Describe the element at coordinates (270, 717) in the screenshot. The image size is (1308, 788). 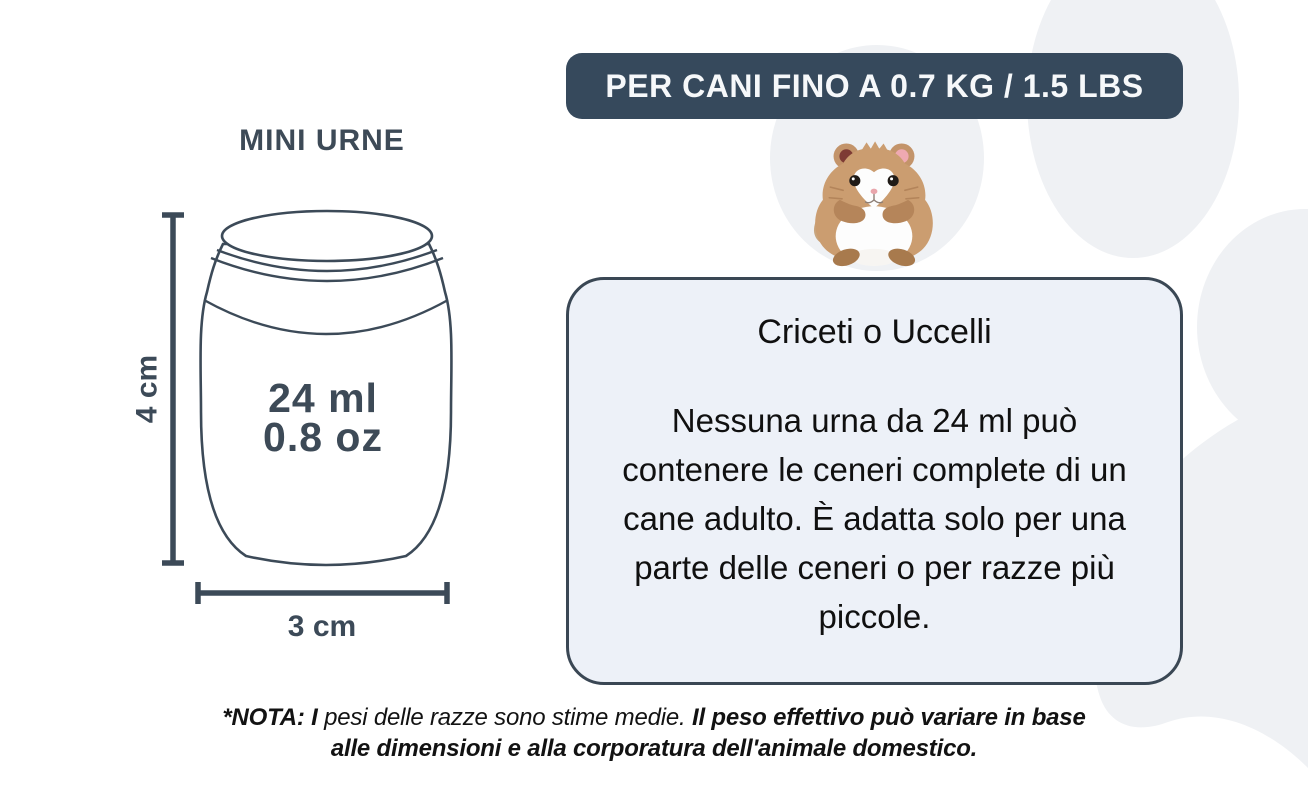
I see `footnote-bold-intro: *NOTA: I` at that location.